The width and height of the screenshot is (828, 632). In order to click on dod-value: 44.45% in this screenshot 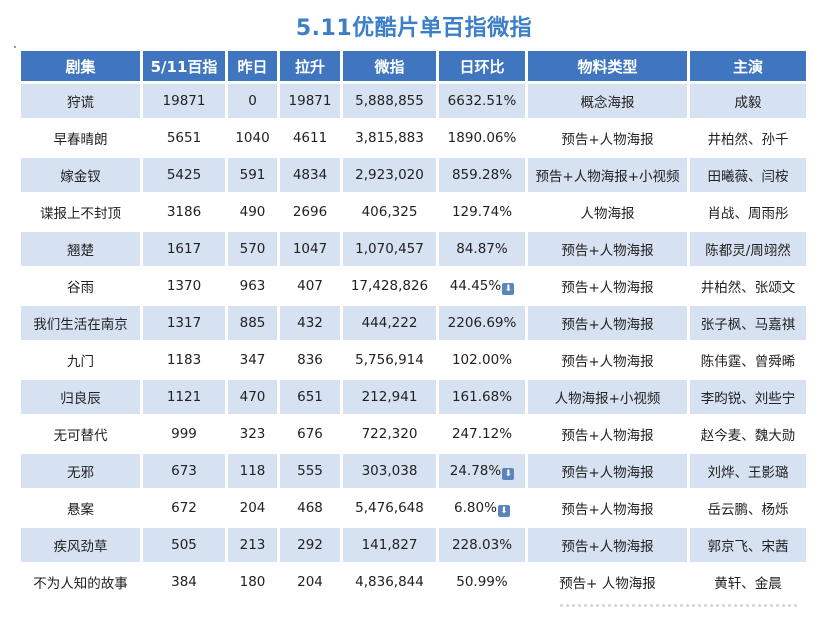, I will do `click(475, 285)`.